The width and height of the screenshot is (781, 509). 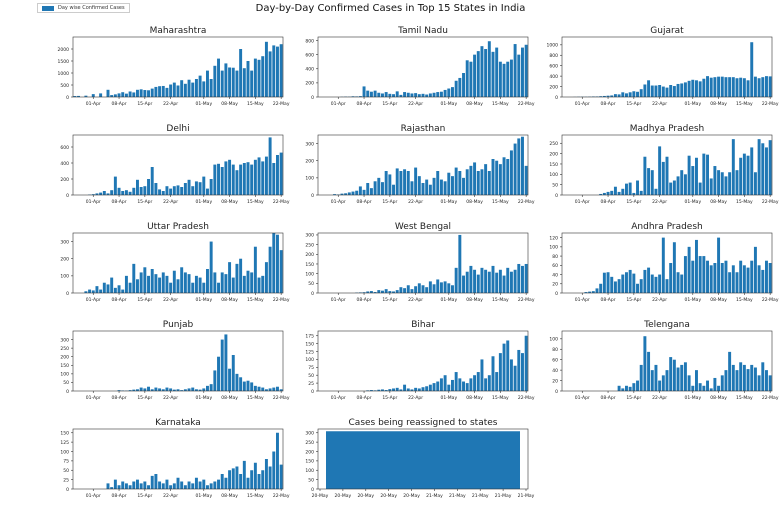 I want to click on x-tick-label: 22-Apr, so click(x=170, y=202).